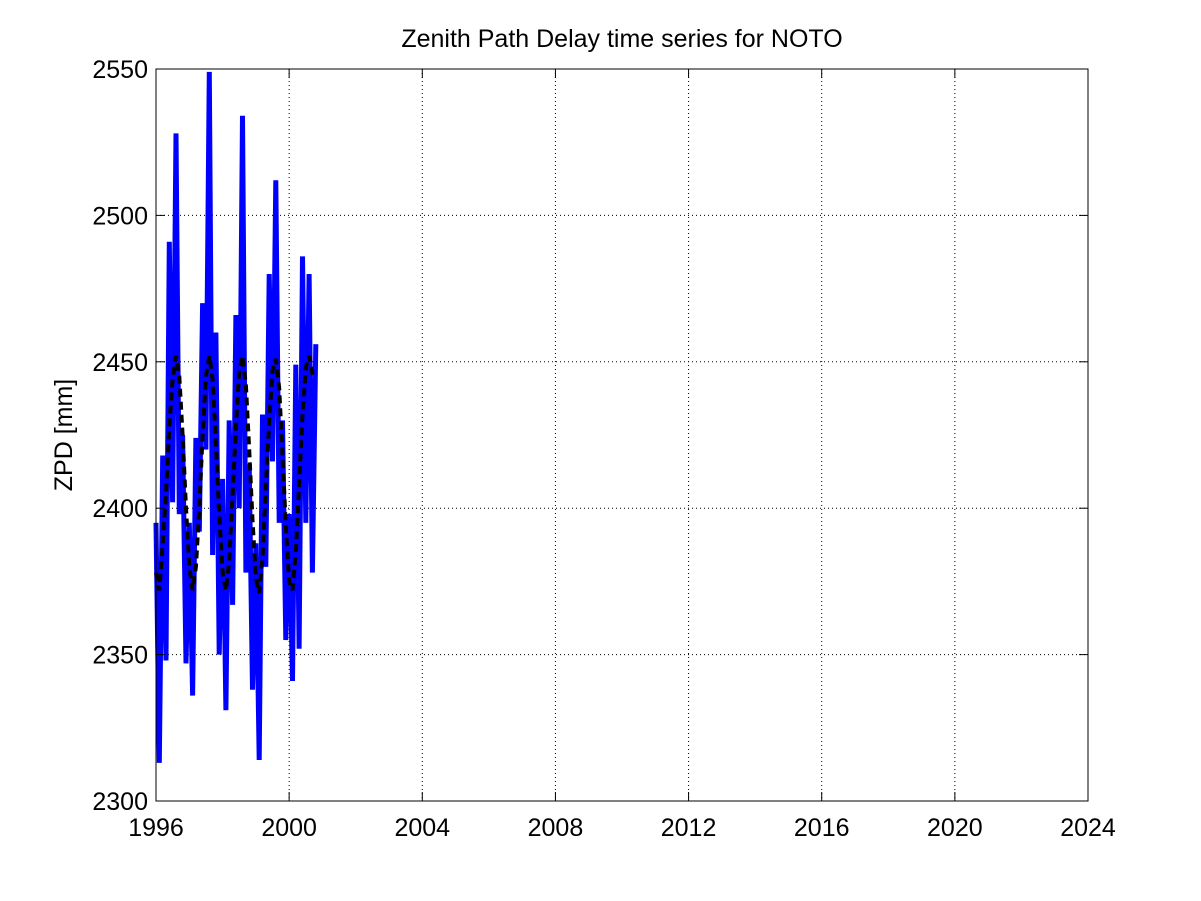 The image size is (1201, 901). Describe the element at coordinates (621, 39) in the screenshot. I see `chart-title: Zenith Path Delay time series for NOTO` at that location.